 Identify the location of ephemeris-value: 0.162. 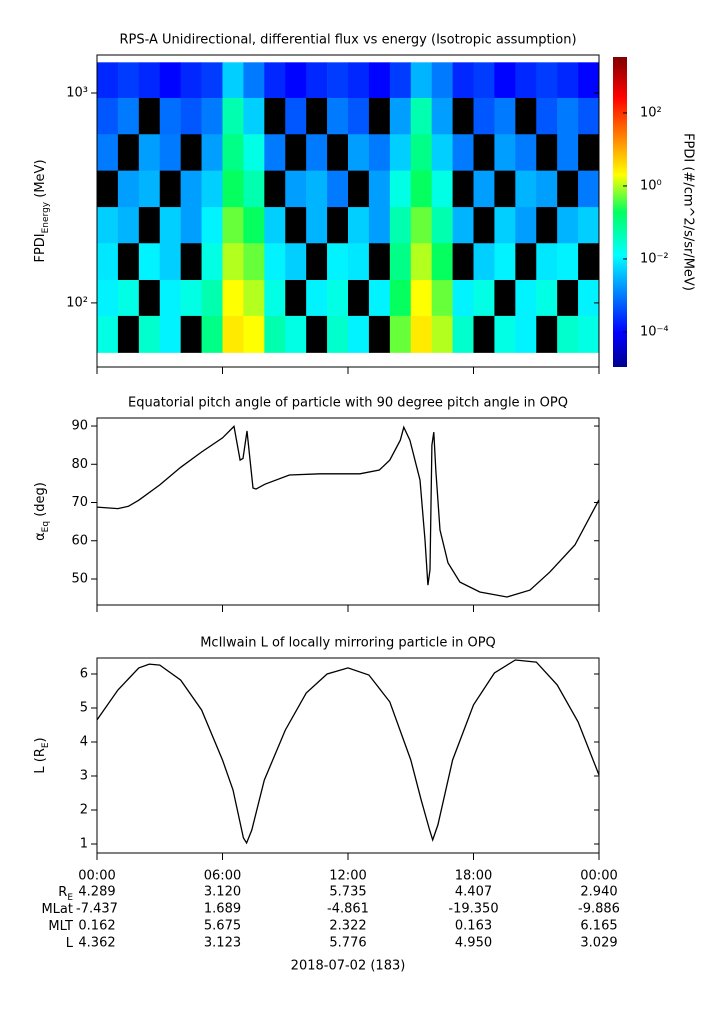
(96, 926).